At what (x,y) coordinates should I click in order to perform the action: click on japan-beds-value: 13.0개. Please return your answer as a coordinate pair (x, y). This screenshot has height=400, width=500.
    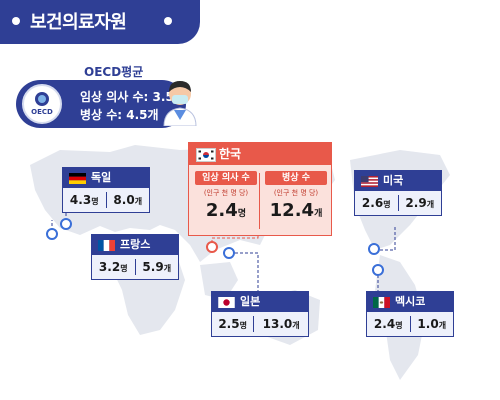
    Looking at the image, I should click on (281, 324).